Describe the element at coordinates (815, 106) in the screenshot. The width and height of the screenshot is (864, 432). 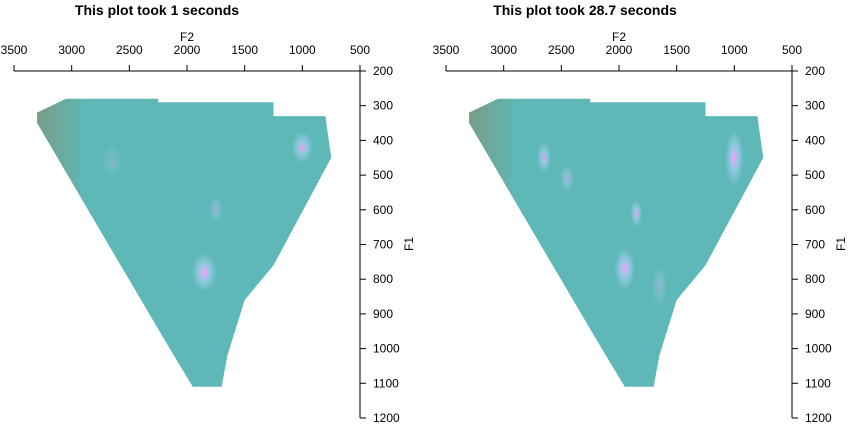
I see `right-plot-y-tick-label: 300` at that location.